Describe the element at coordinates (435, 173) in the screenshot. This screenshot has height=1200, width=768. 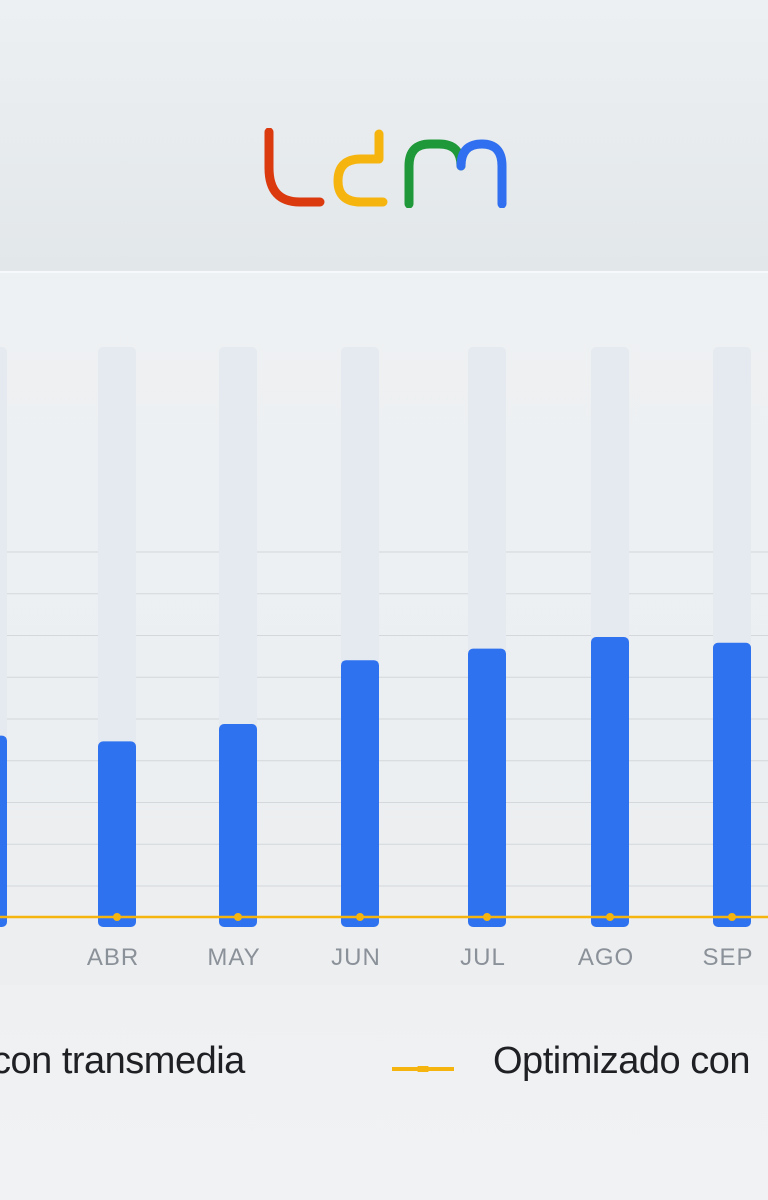
I see `logo-letter-m-left` at that location.